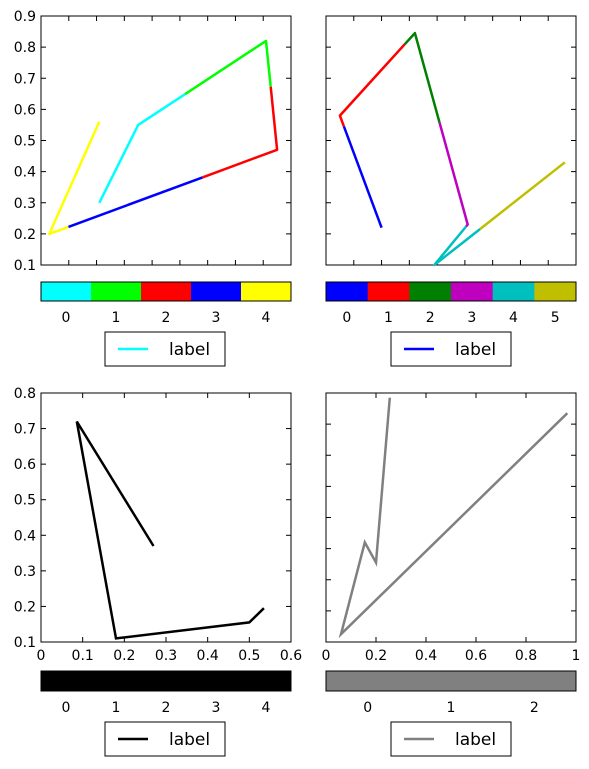  Describe the element at coordinates (166, 656) in the screenshot. I see `x-tick-label: 0.3` at that location.